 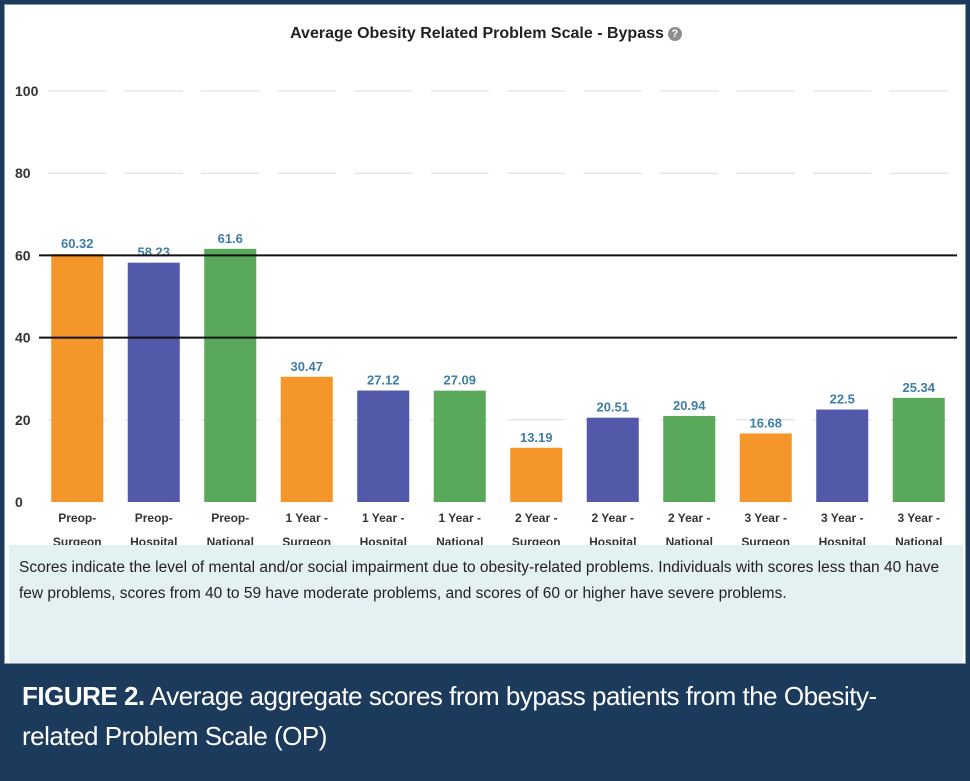 What do you see at coordinates (536, 437) in the screenshot?
I see `data-label: 13.19` at bounding box center [536, 437].